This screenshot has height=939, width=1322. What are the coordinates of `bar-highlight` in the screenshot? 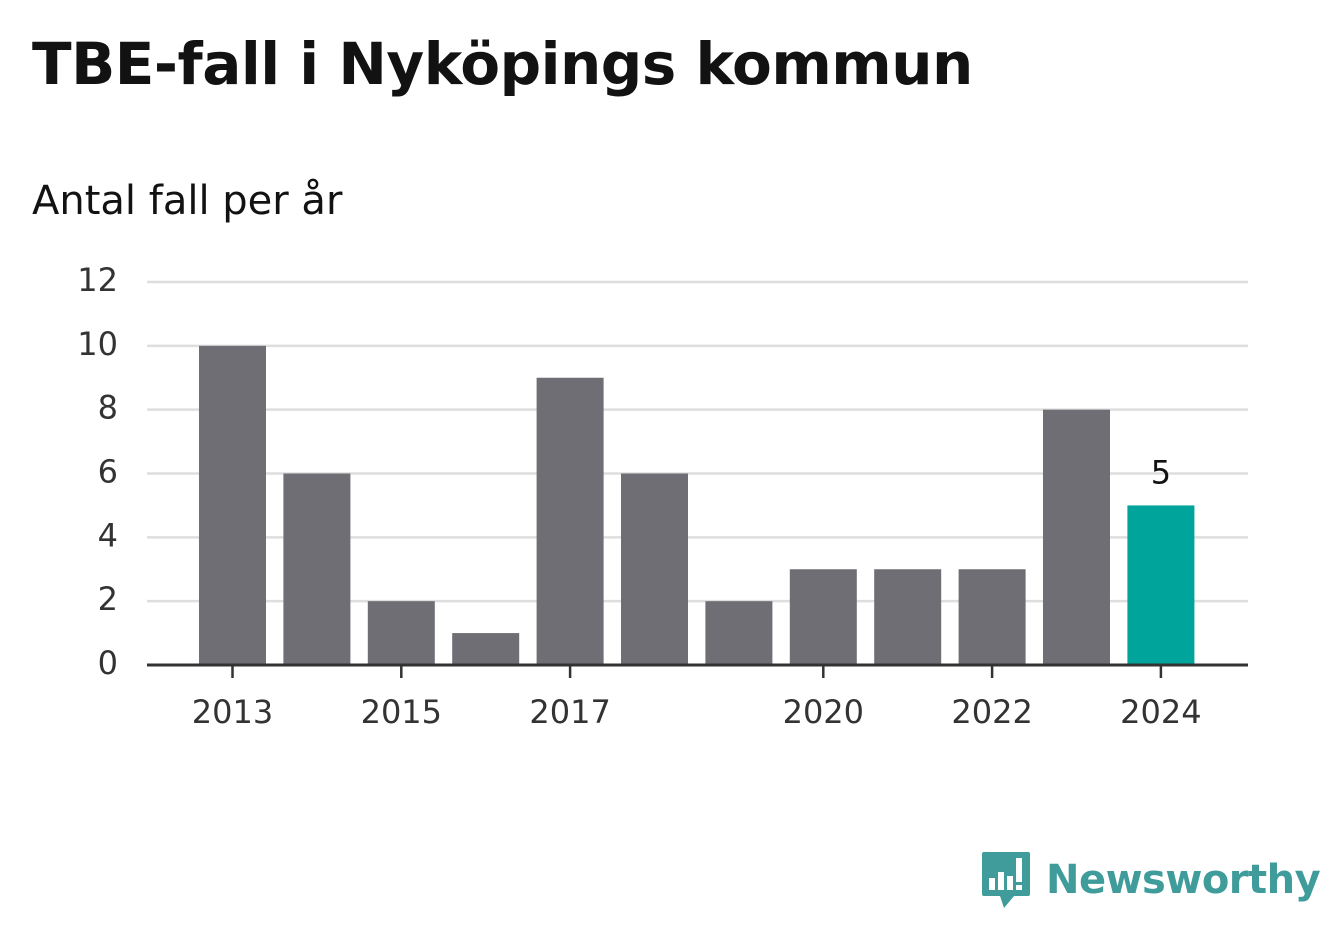 It's located at (1161, 585).